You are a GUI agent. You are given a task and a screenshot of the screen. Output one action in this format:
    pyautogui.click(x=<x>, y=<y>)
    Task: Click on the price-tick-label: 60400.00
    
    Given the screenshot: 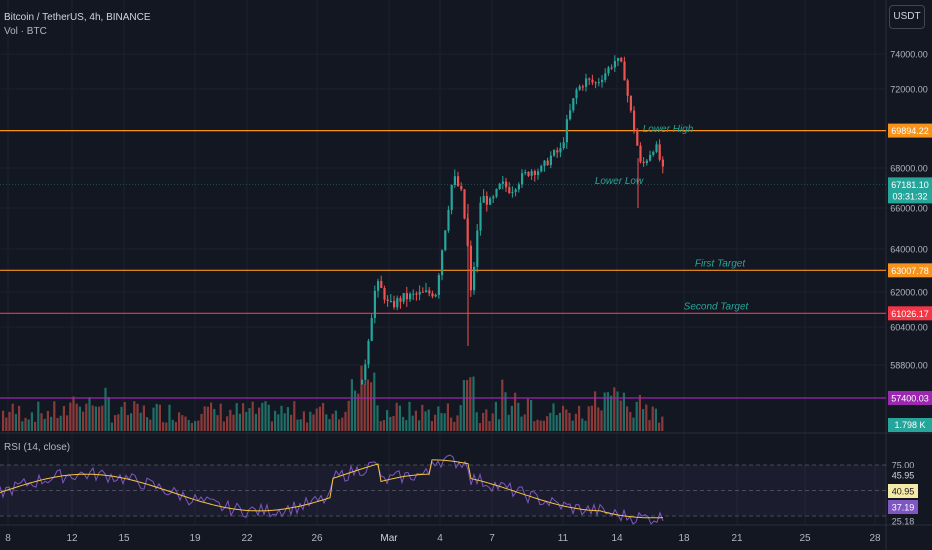 What is the action you would take?
    pyautogui.click(x=909, y=328)
    